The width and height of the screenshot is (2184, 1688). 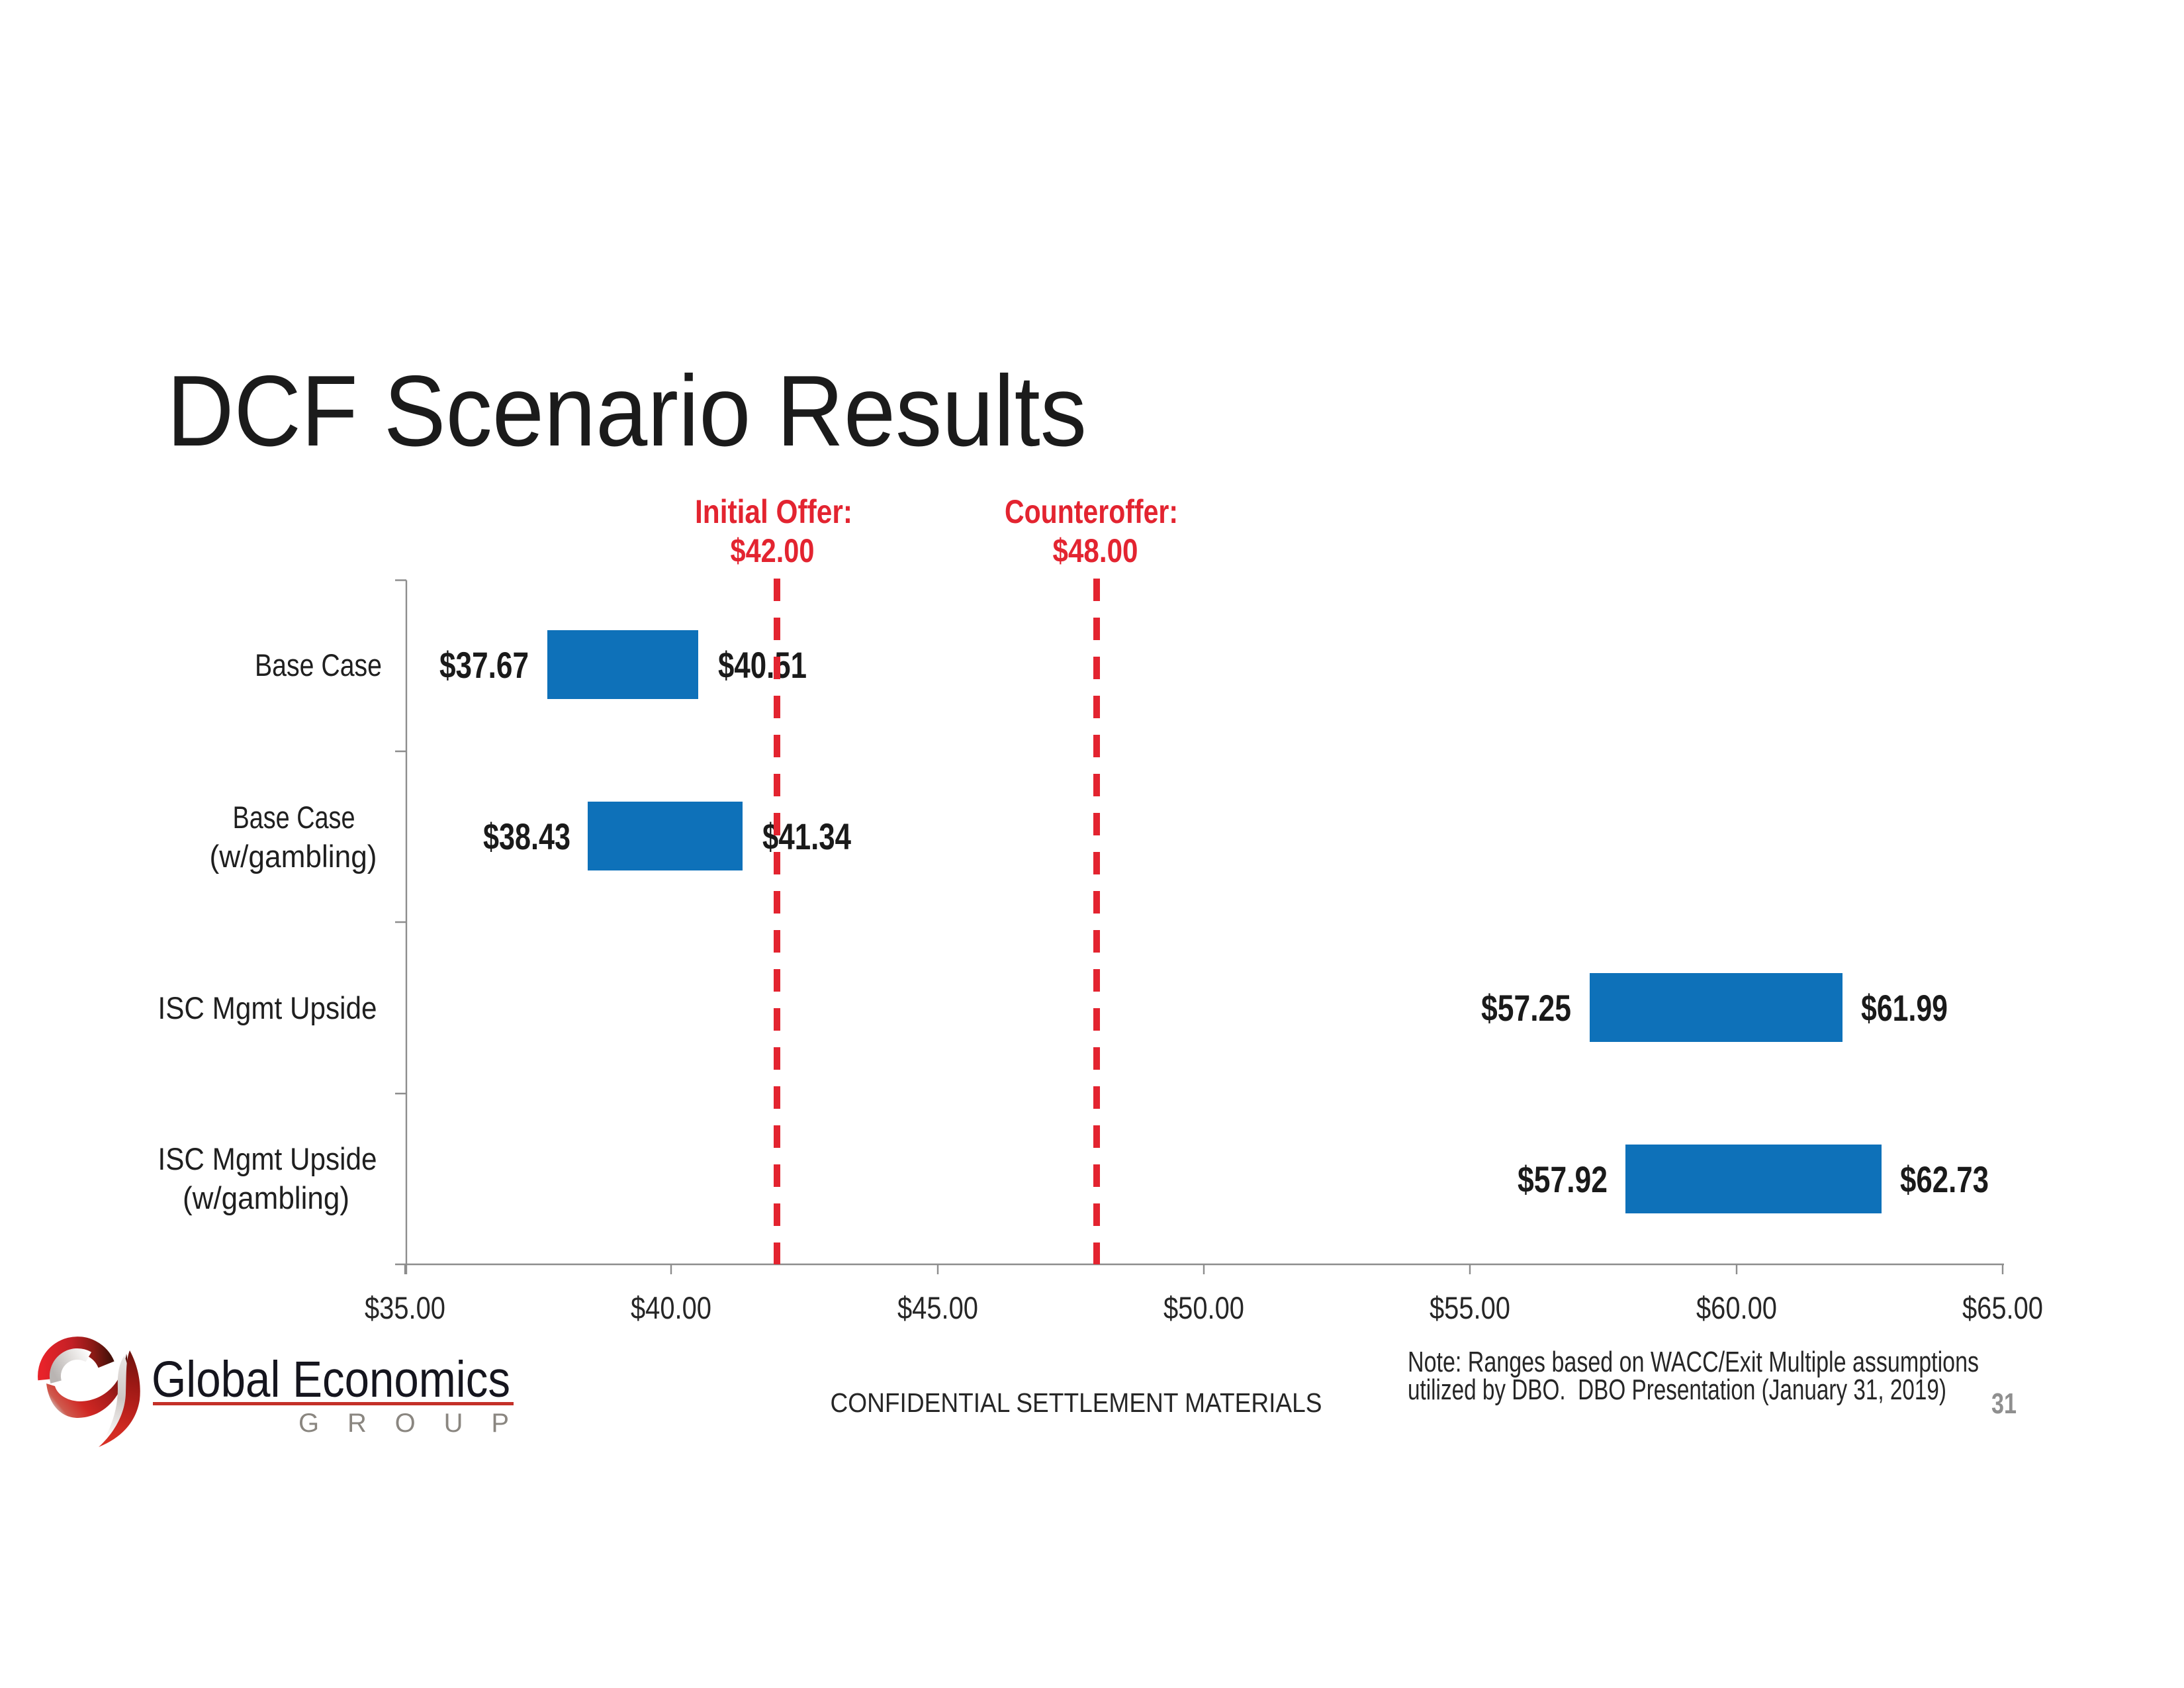 I want to click on svg-text: $65.00, so click(x=2002, y=1307).